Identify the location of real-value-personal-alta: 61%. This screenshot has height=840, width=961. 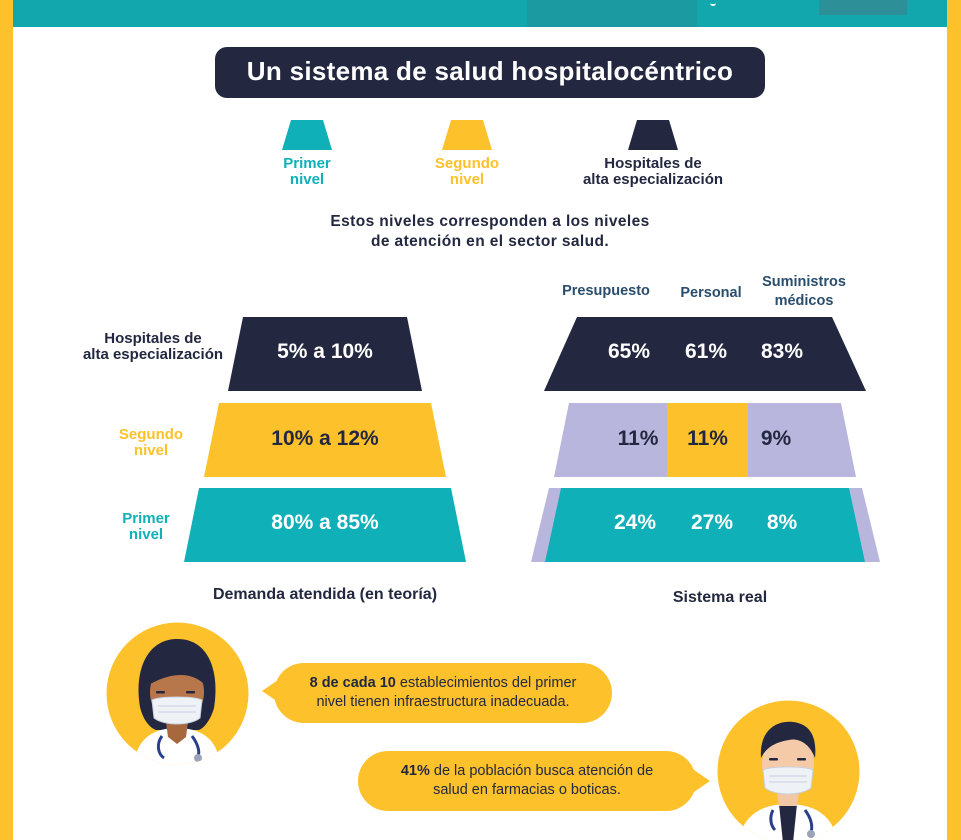
(706, 351).